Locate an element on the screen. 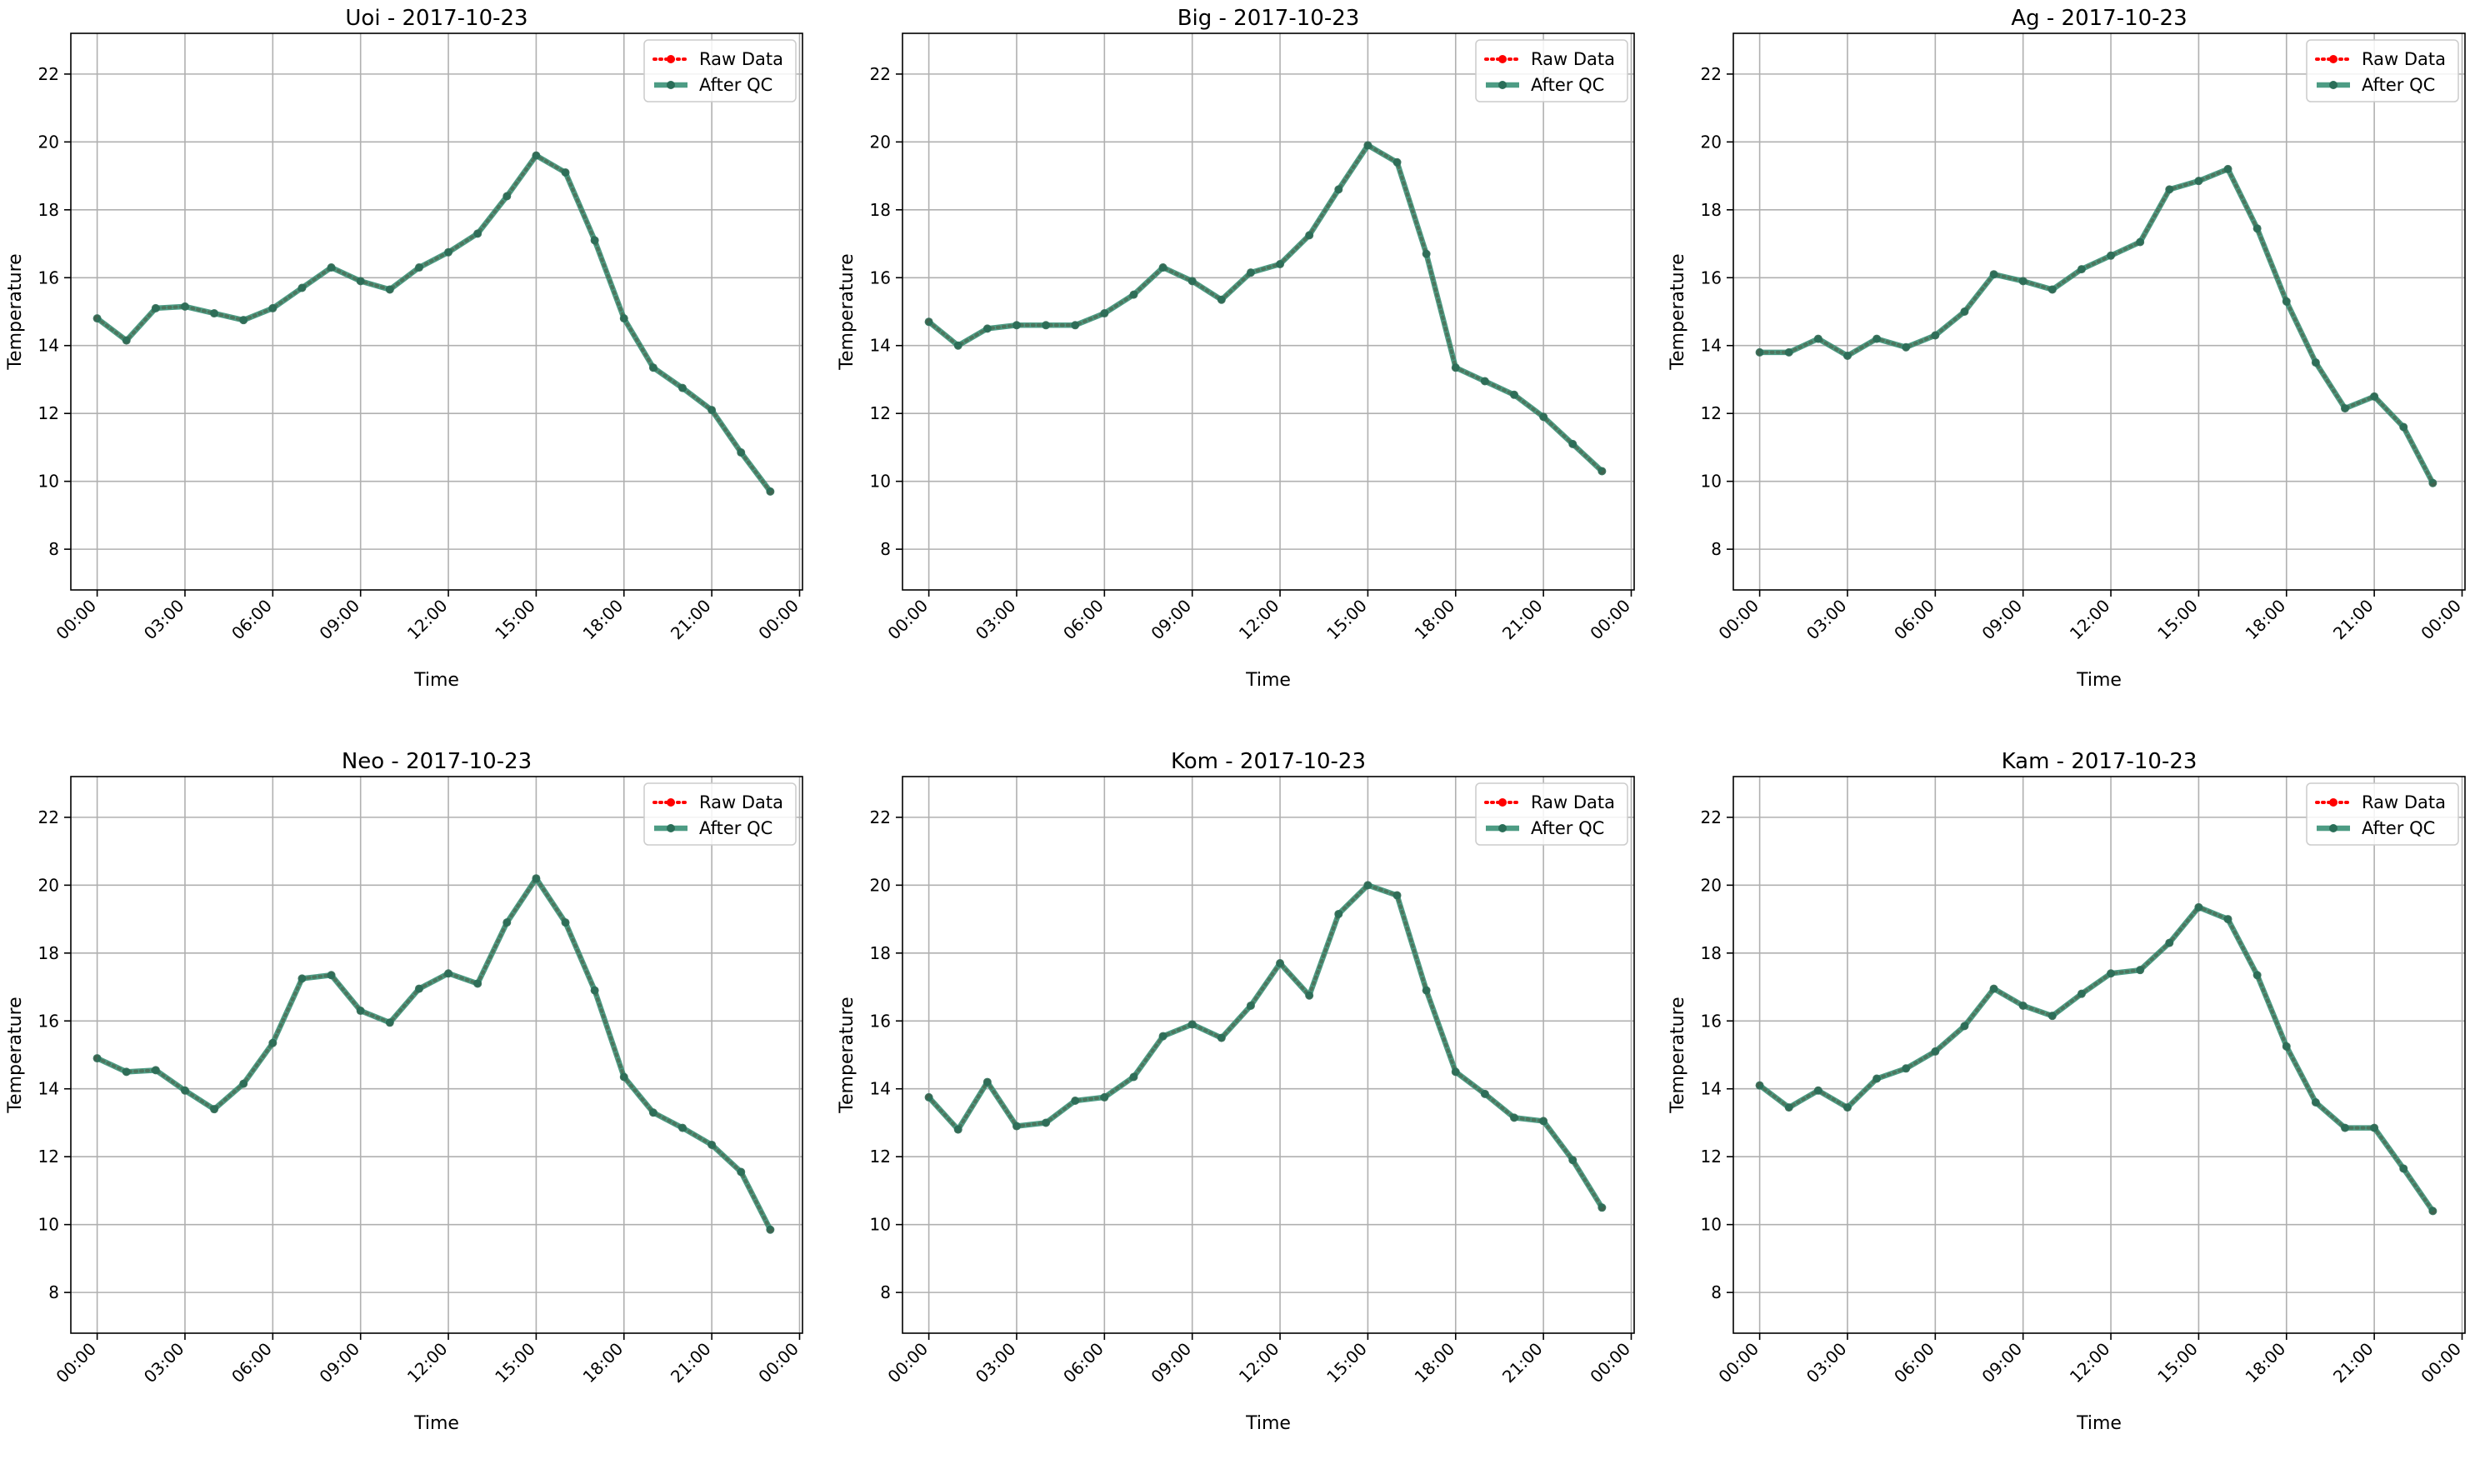  raw-data-line is located at coordinates (433, 1053).